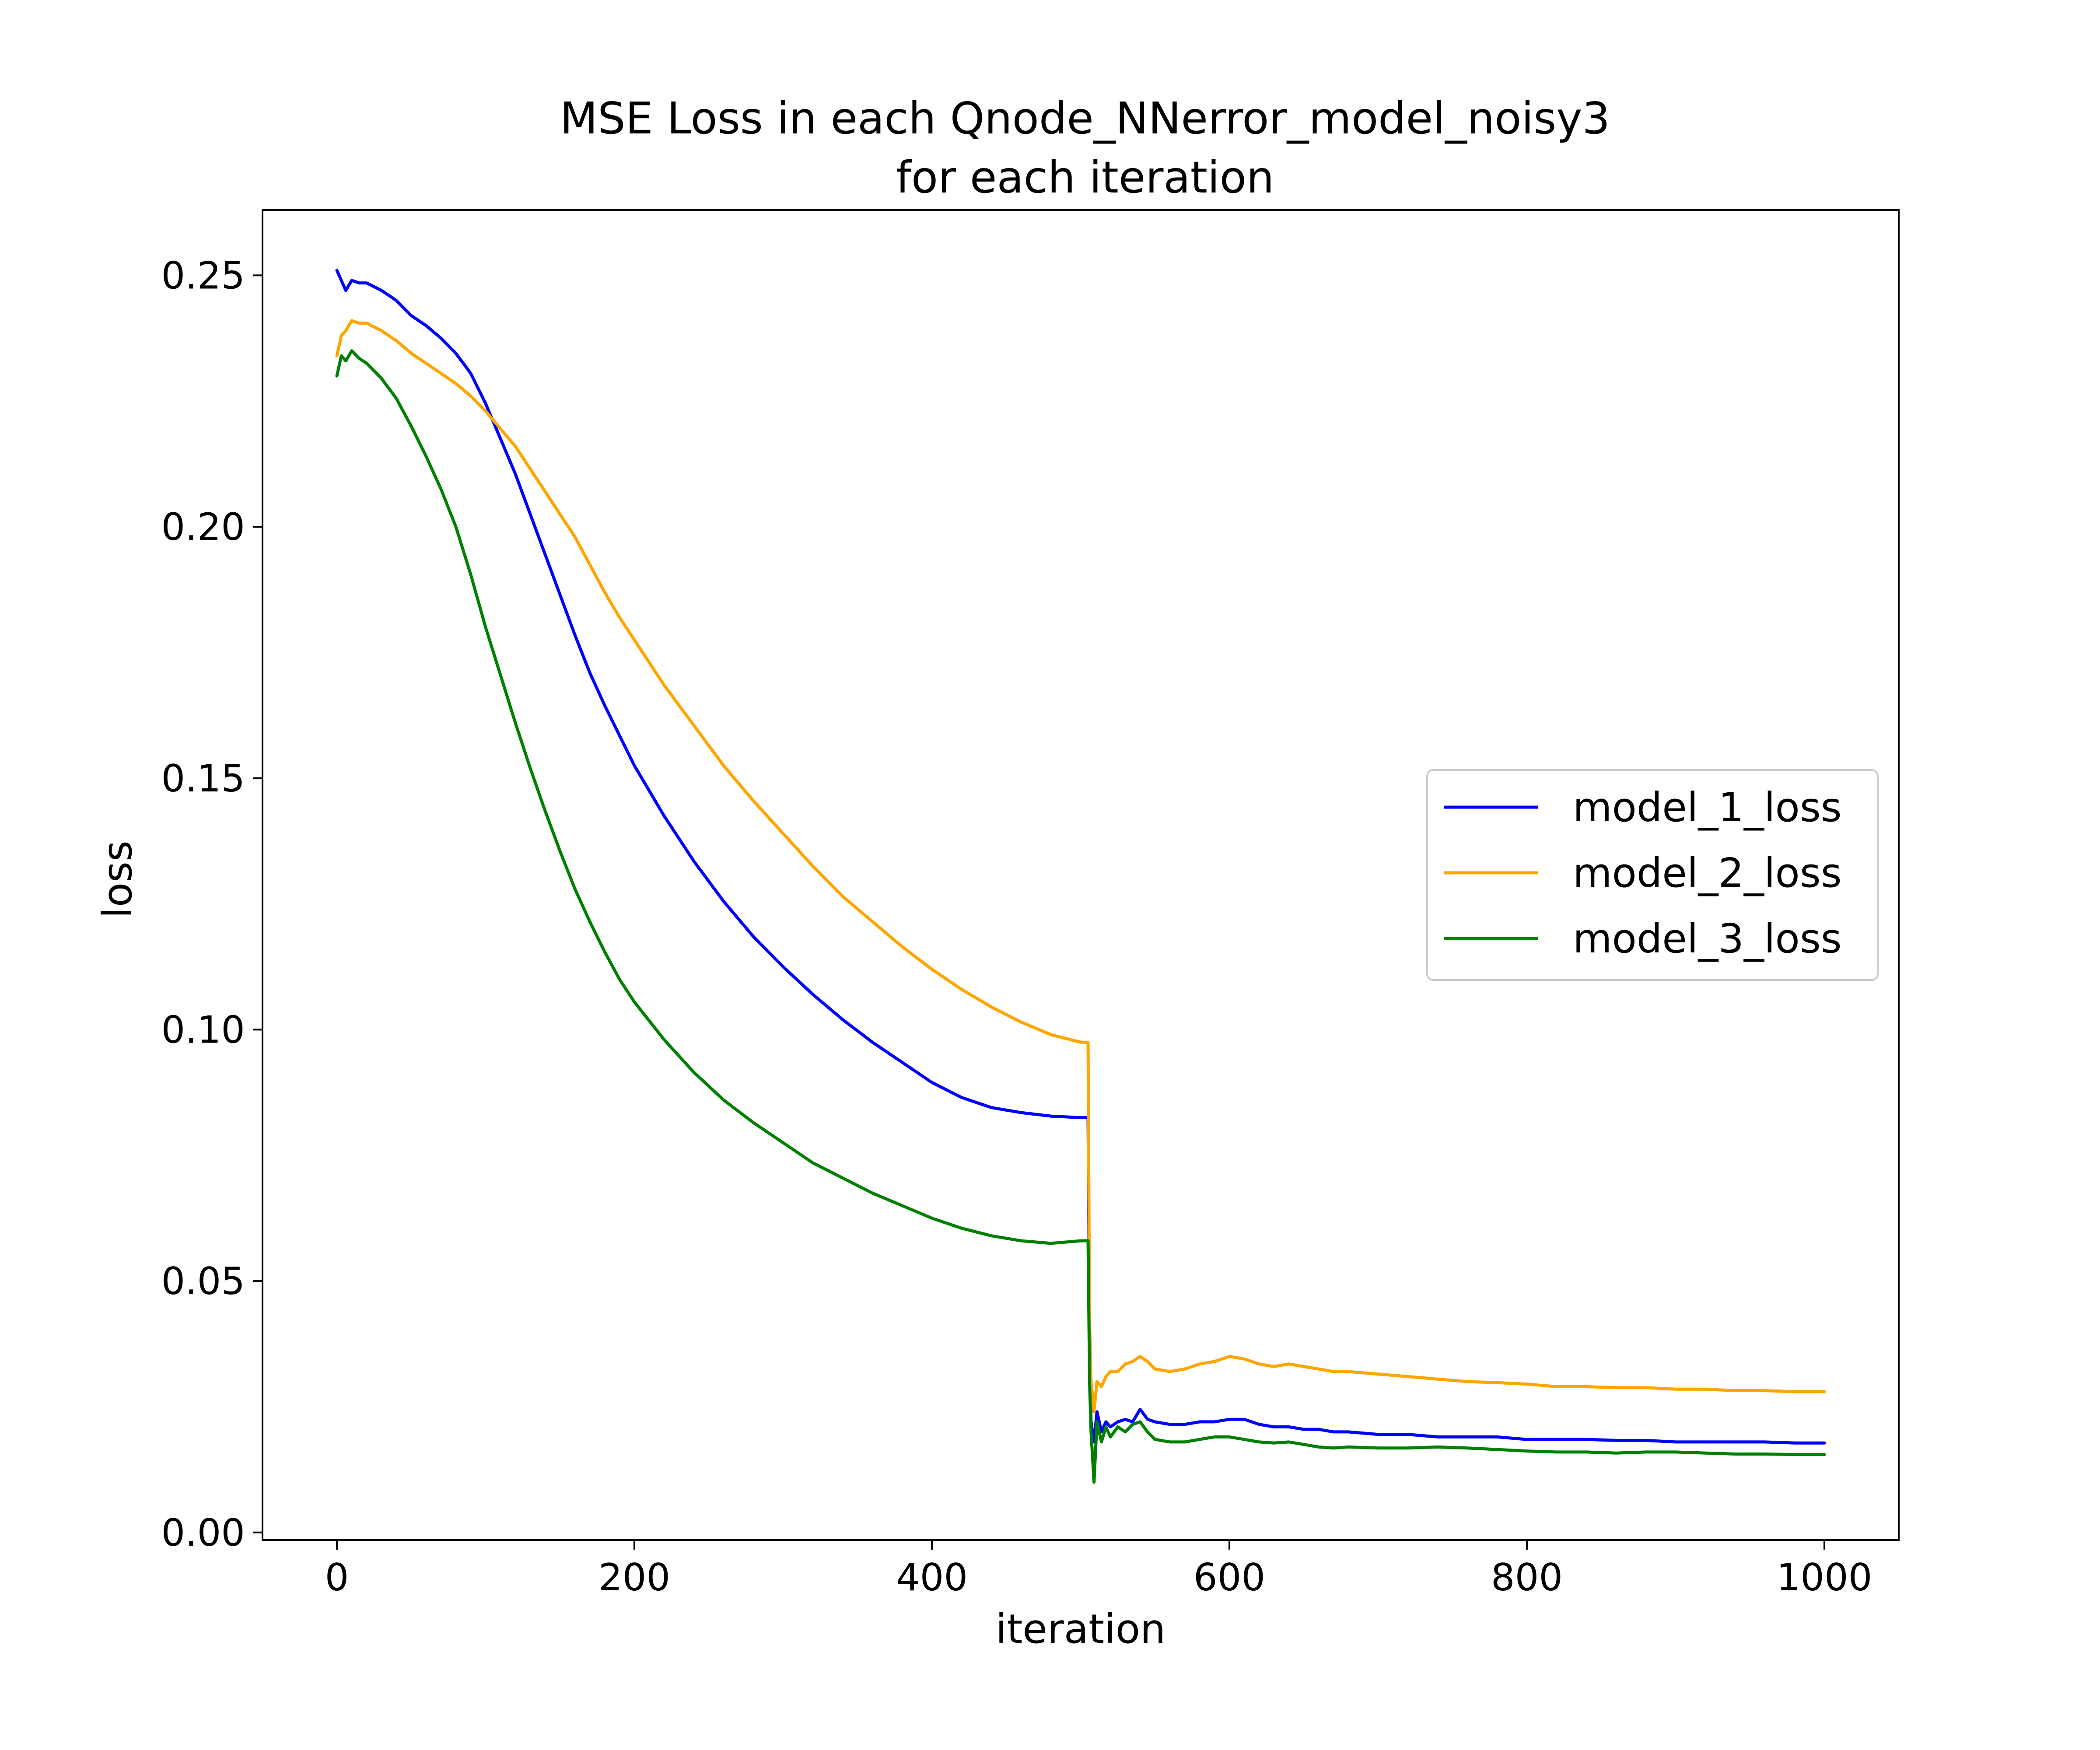 This screenshot has width=2100, height=1750. Describe the element at coordinates (211, 904) in the screenshot. I see `y-axis-ticks: 0.00 0.05 0.10 0.15 0.20 0.25` at that location.